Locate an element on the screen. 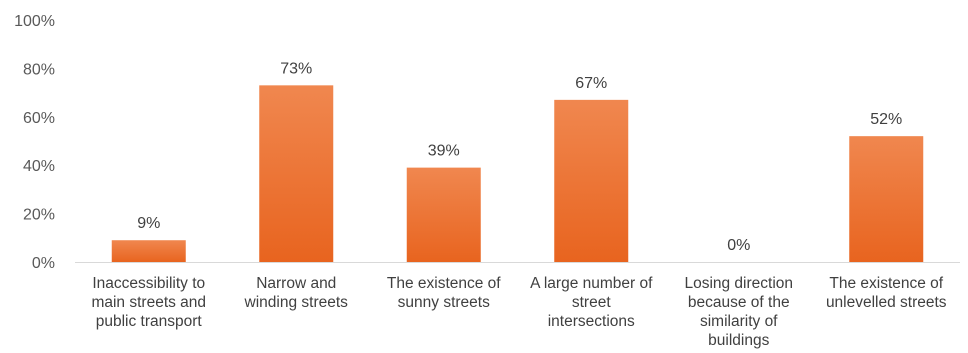 The height and width of the screenshot is (353, 968). x-category-label: The existence of sunny streets is located at coordinates (444, 293).